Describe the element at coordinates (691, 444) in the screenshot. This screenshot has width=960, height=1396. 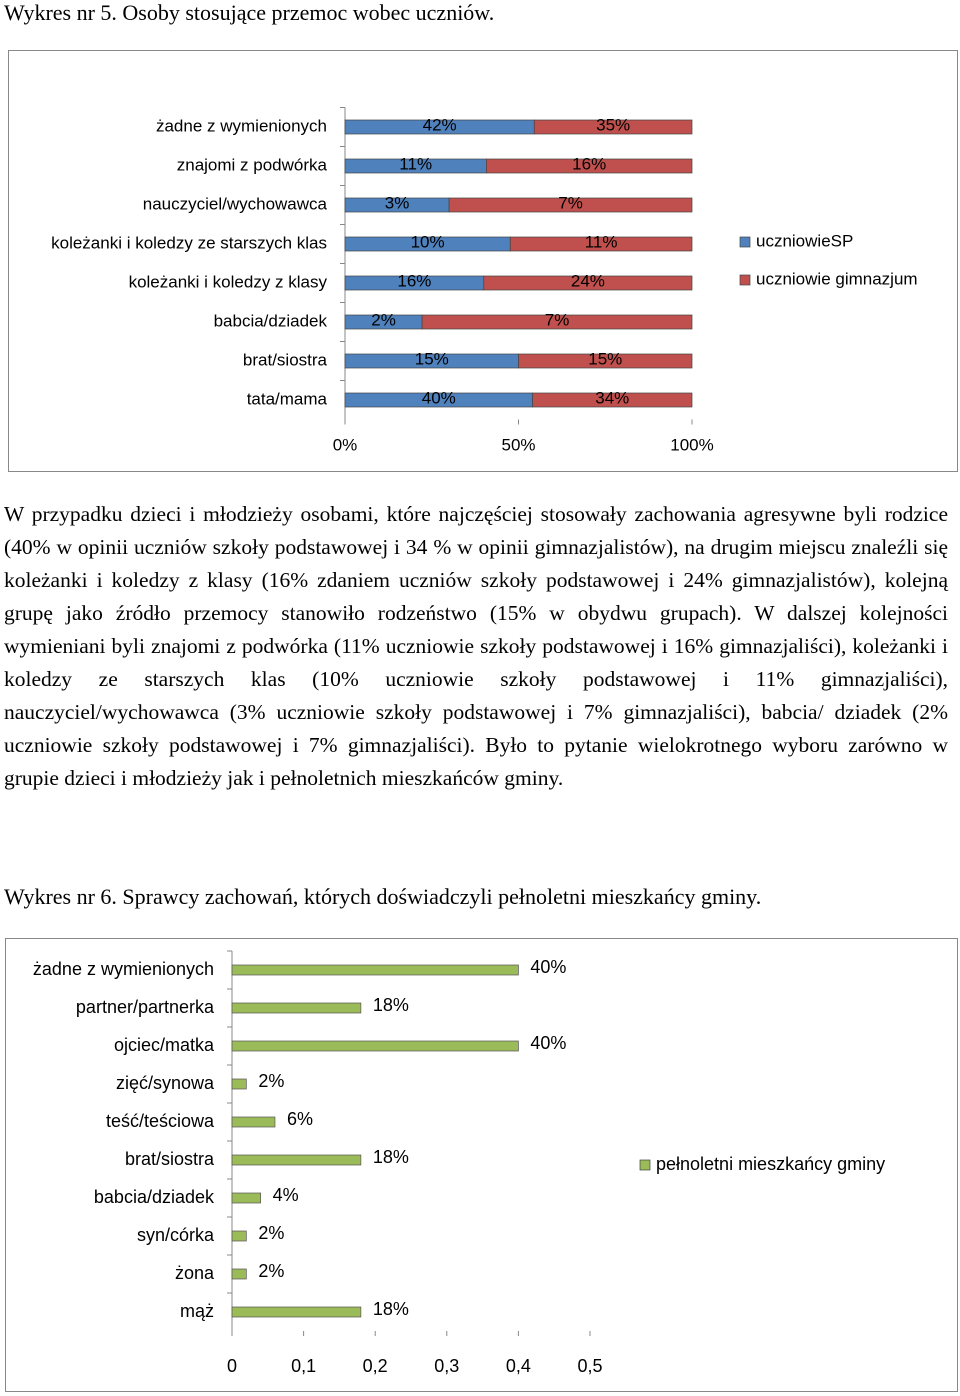
I see `x-tick-label: 100%` at that location.